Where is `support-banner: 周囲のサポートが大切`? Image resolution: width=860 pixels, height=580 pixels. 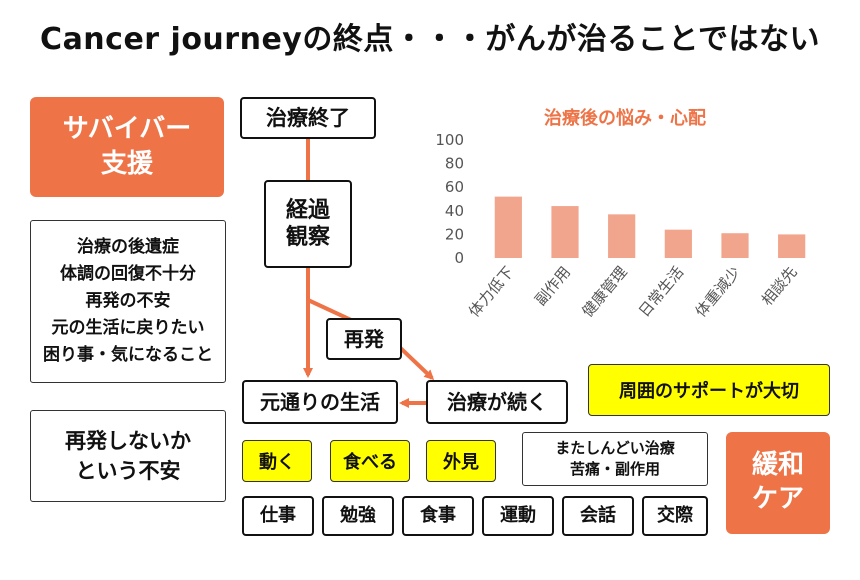 support-banner: 周囲のサポートが大切 is located at coordinates (709, 390).